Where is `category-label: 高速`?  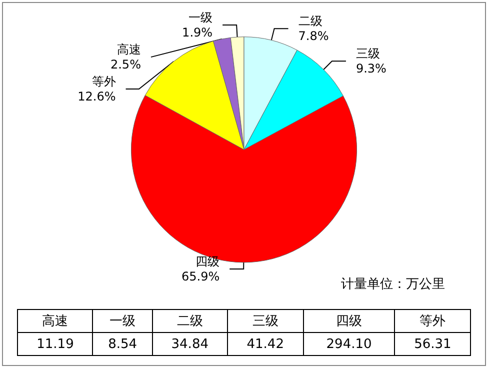 category-label: 高速 is located at coordinates (55, 321).